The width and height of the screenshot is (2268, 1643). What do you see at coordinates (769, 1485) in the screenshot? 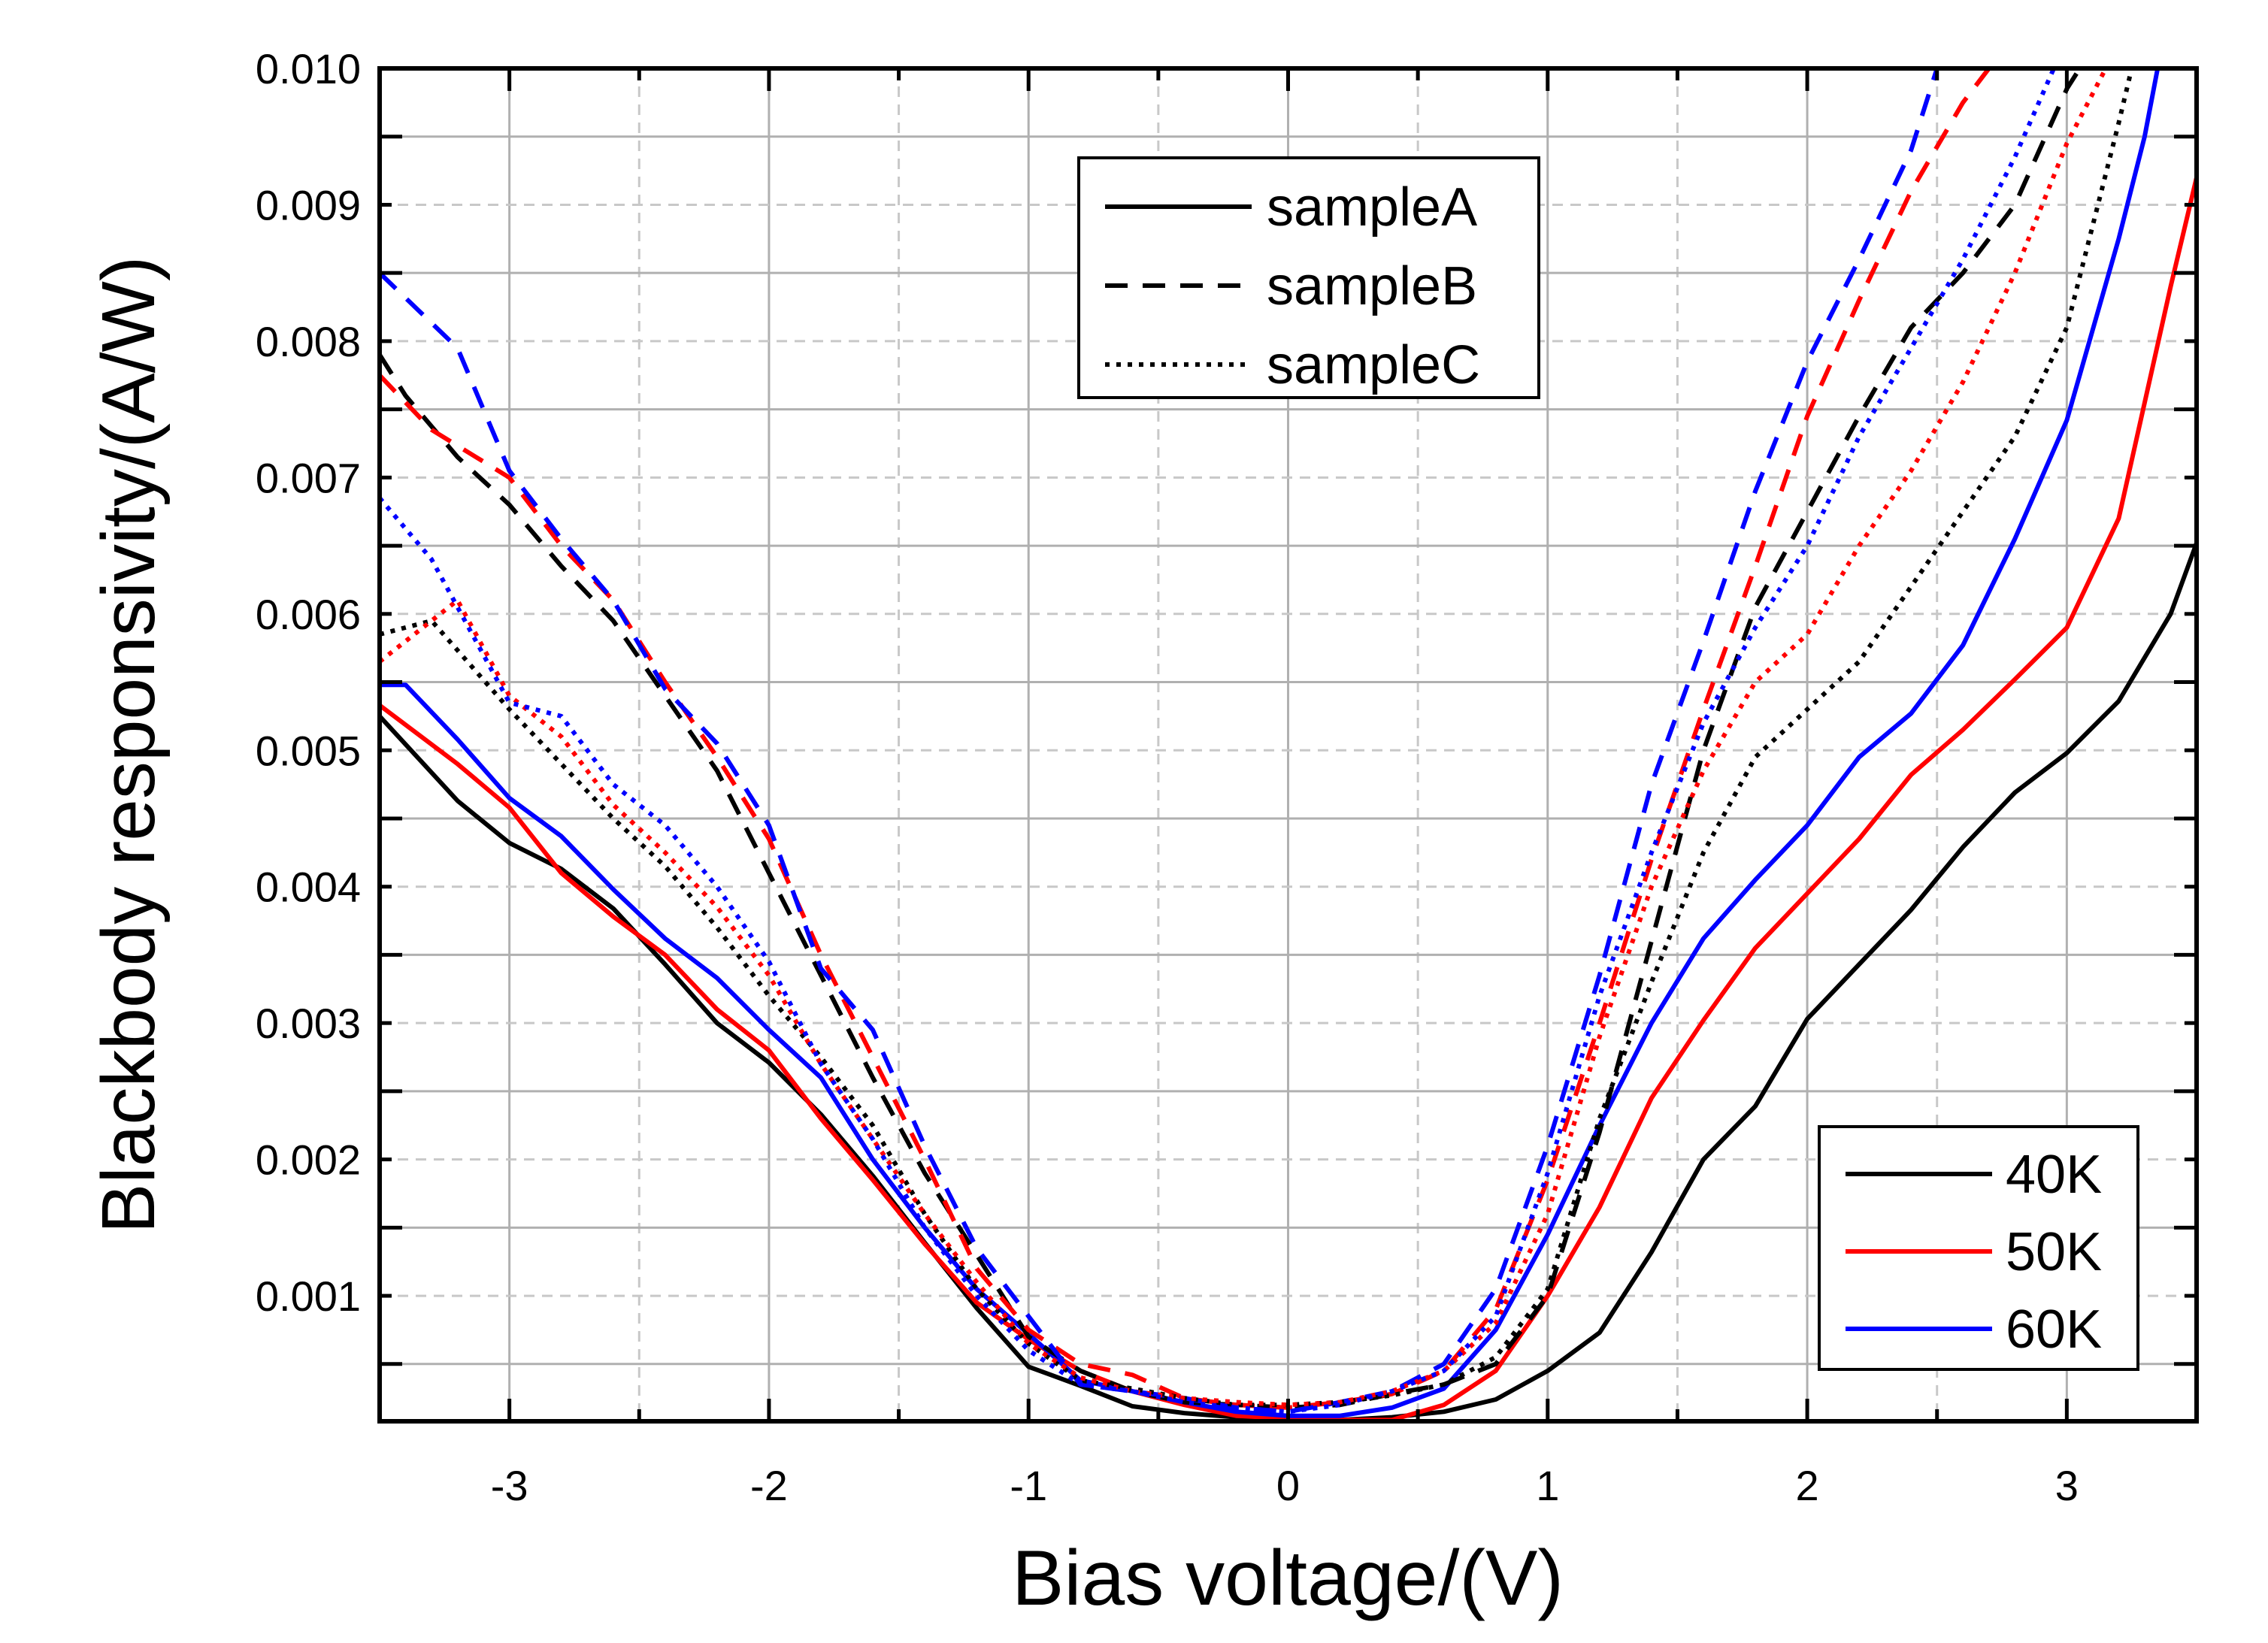
I see `x-tick-label: -2` at bounding box center [769, 1485].